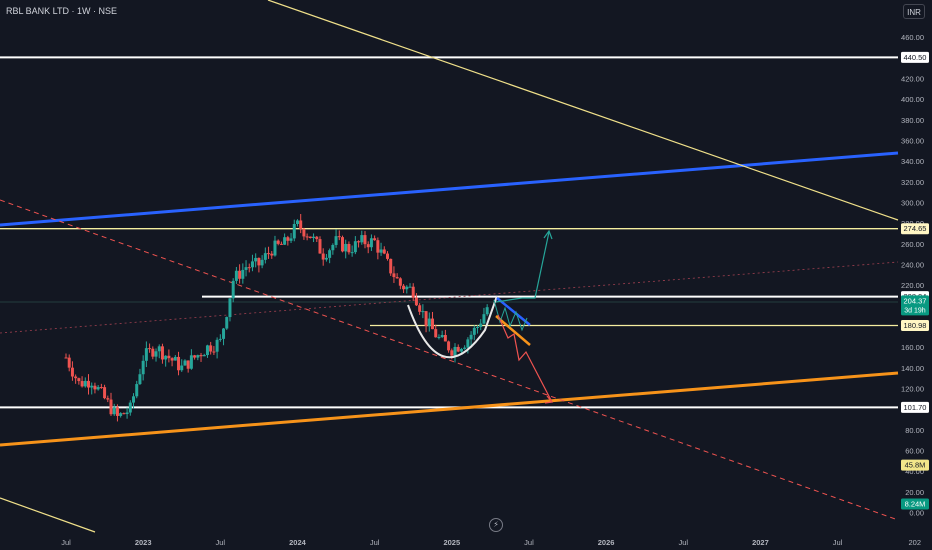 This screenshot has height=550, width=932. What do you see at coordinates (298, 542) in the screenshot?
I see `x-tick-label: 2024` at bounding box center [298, 542].